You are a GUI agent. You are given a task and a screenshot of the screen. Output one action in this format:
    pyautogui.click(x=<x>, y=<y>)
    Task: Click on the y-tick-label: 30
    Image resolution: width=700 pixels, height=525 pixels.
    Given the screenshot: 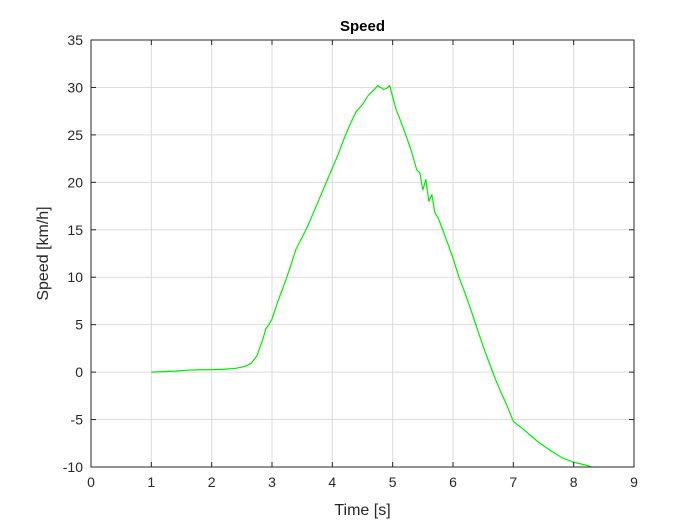 What is the action you would take?
    pyautogui.click(x=75, y=87)
    